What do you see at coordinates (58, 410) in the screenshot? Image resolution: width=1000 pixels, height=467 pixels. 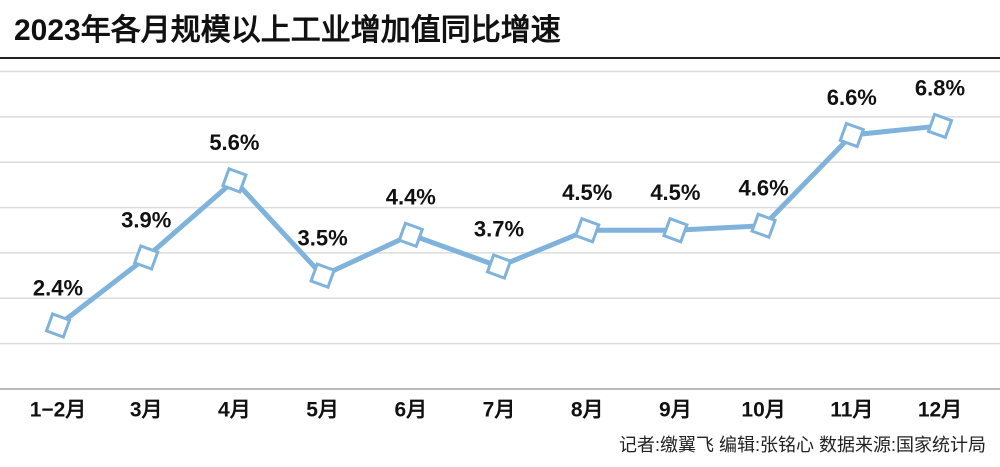 I see `x-tick-label: 1−2月` at bounding box center [58, 410].